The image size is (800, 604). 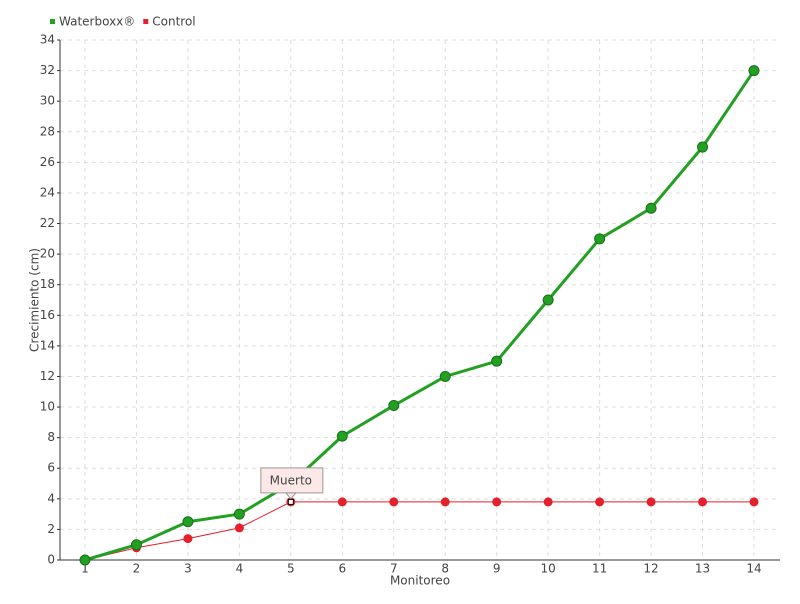 What do you see at coordinates (47, 284) in the screenshot?
I see `y-tick-label: 18` at bounding box center [47, 284].